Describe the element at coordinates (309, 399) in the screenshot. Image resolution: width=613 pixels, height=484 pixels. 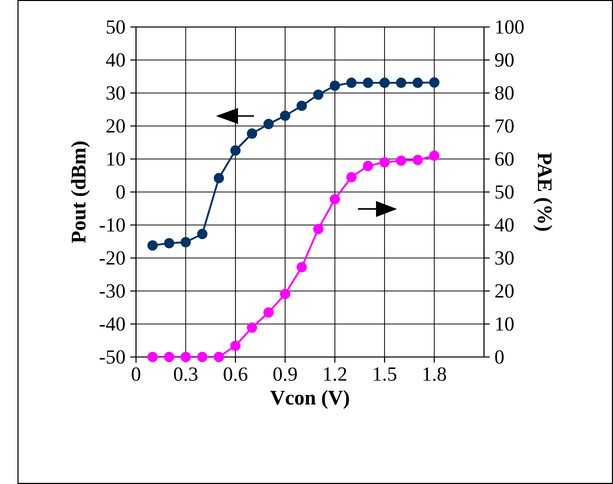
I see `x-axis-title: Vcon (V)` at that location.